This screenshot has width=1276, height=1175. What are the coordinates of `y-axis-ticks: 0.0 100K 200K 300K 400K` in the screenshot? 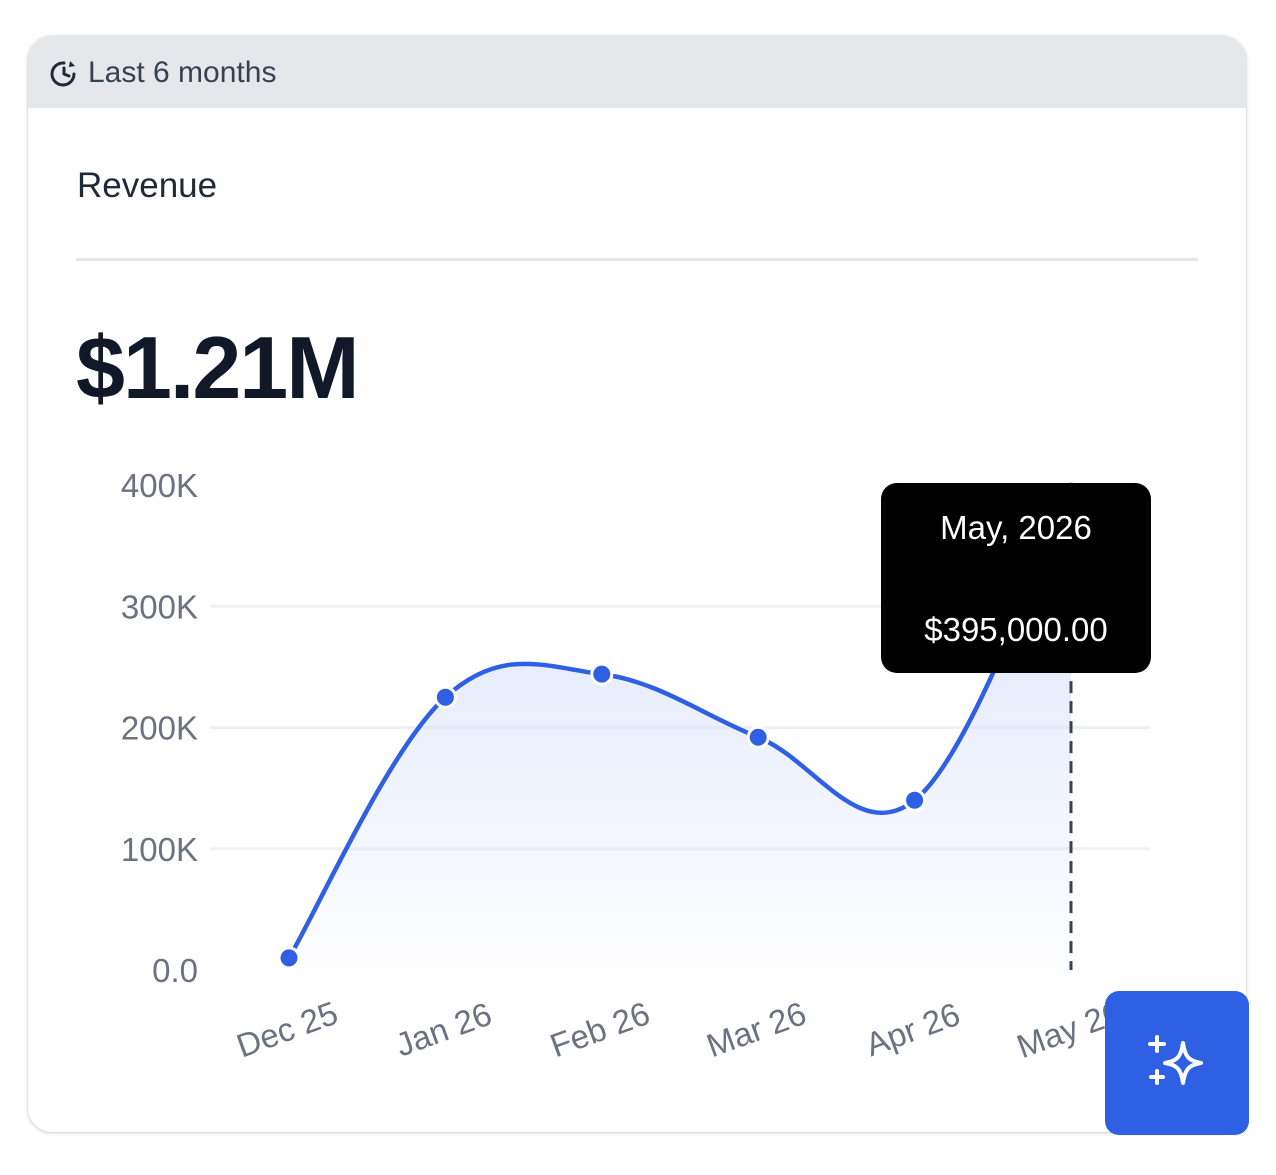 It's located at (159, 728).